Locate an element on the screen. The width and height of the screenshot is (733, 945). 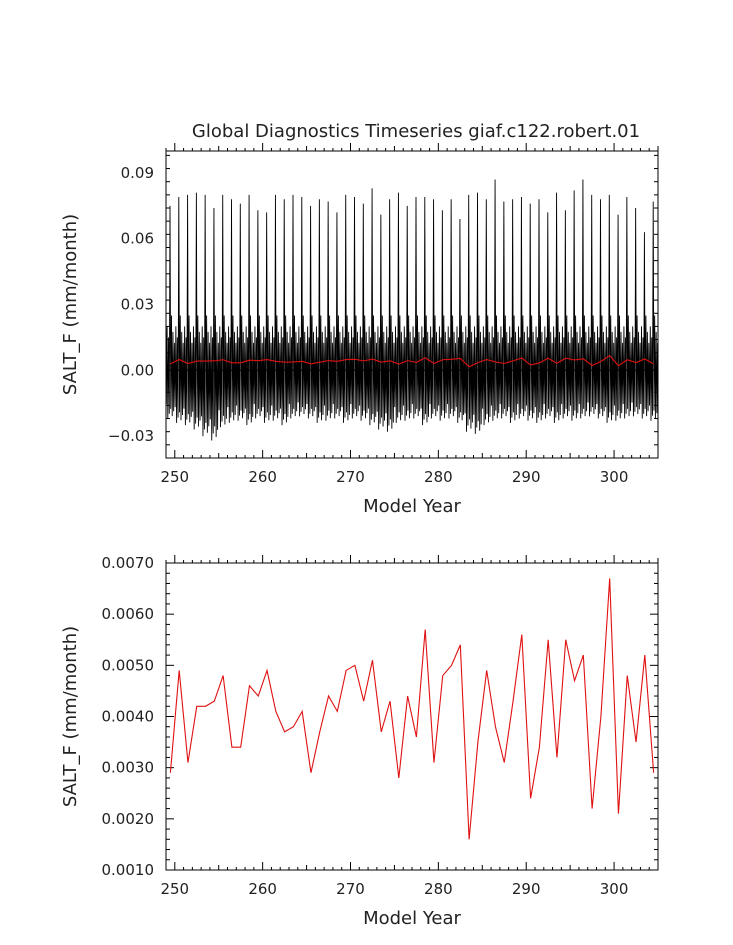
y-tick-label: 0.0030 is located at coordinates (128, 768).